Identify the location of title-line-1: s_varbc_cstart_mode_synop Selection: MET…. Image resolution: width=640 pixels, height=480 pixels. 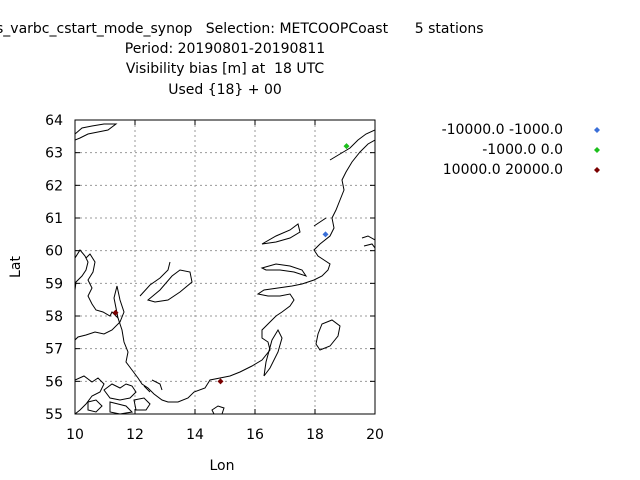
(242, 29).